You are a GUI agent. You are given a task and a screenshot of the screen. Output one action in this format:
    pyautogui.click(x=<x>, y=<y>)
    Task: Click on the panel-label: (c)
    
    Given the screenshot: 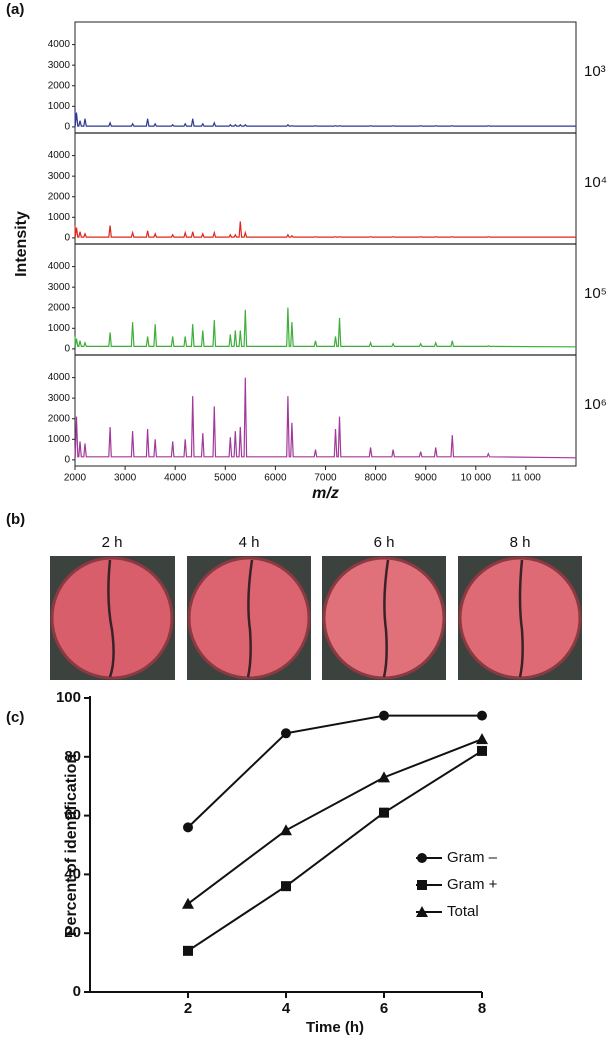 What is the action you would take?
    pyautogui.click(x=15, y=717)
    